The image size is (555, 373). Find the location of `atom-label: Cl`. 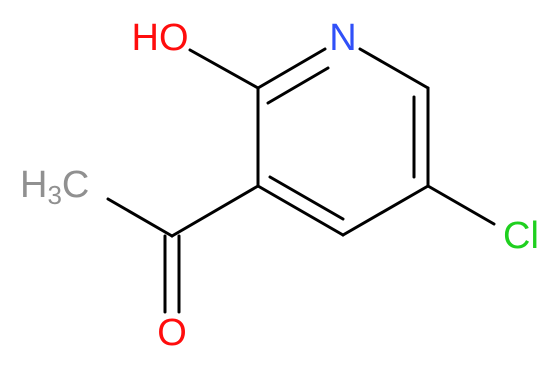

atom-label: Cl is located at coordinates (521, 236).